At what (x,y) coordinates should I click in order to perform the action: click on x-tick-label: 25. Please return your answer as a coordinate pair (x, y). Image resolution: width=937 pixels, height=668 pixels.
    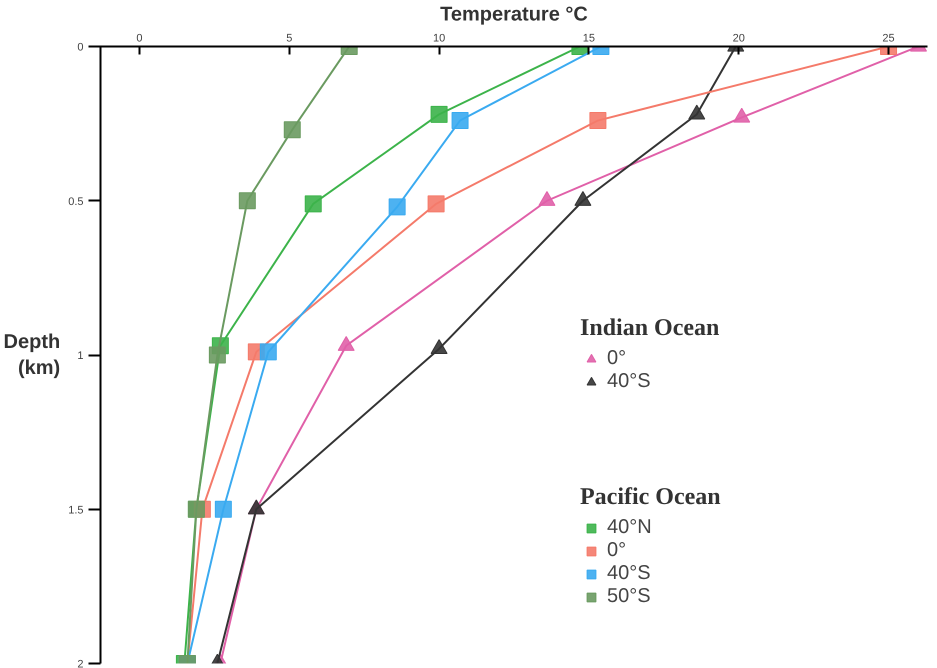
    Looking at the image, I should click on (888, 38).